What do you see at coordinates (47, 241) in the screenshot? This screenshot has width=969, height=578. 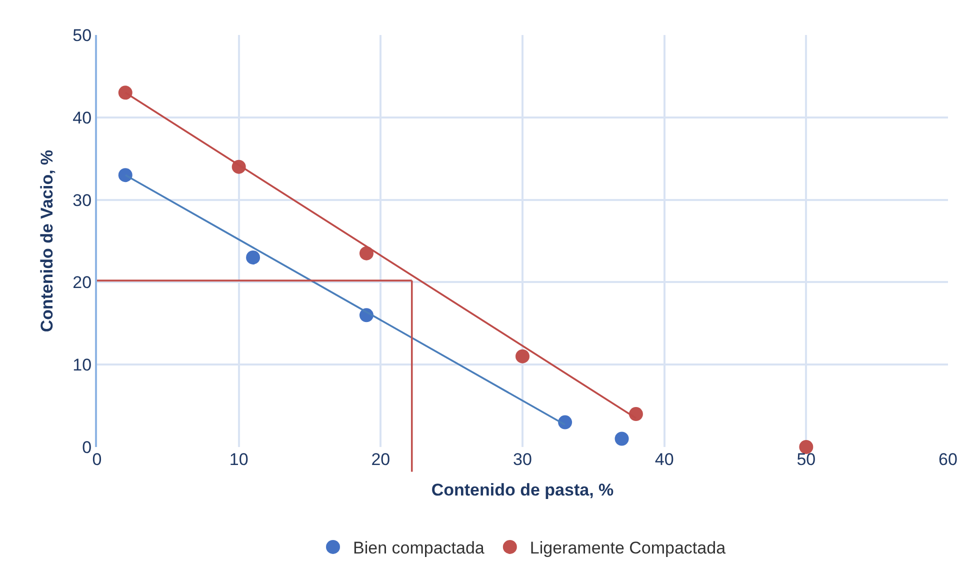 I see `y-axis-title: Contenido de Vacio, %` at bounding box center [47, 241].